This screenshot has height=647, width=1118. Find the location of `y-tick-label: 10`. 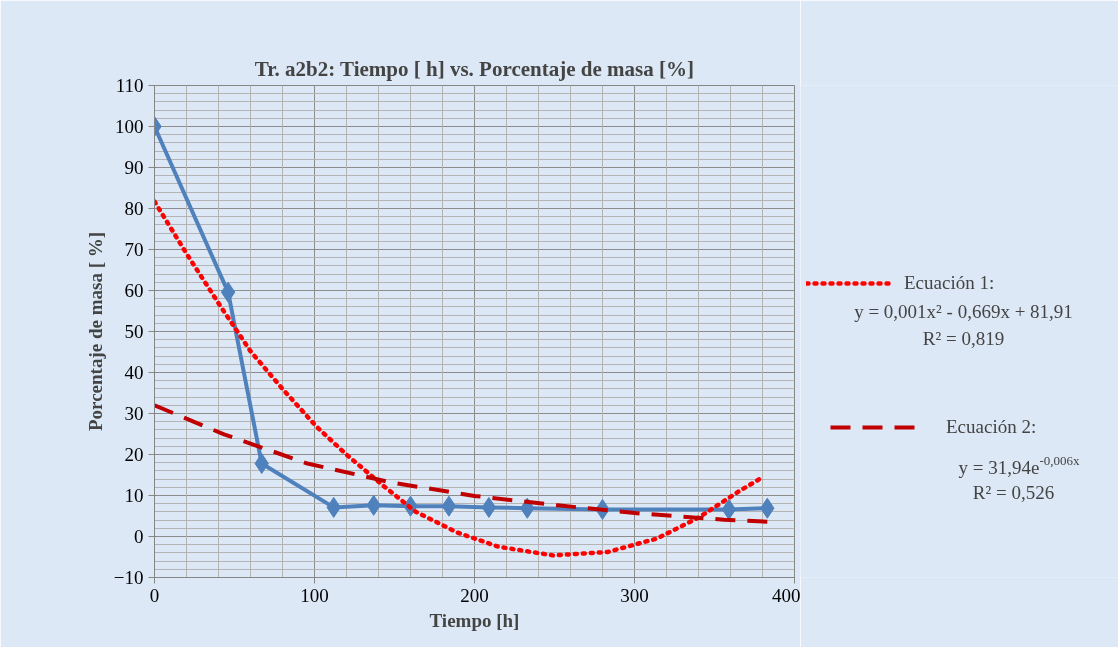

y-tick-label: 10 is located at coordinates (134, 495).